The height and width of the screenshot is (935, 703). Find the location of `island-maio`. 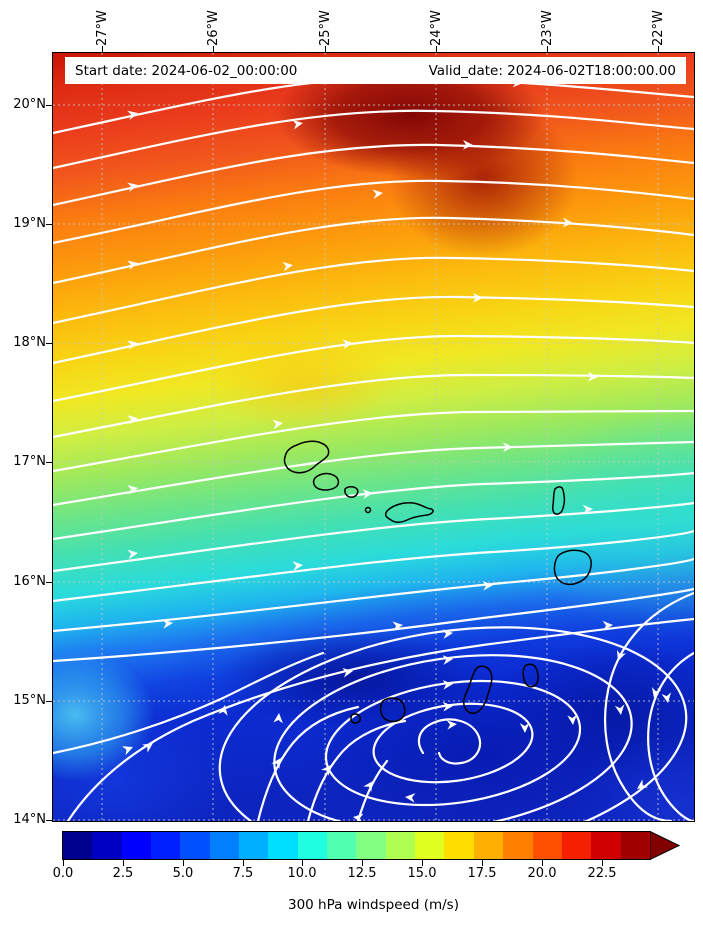

island-maio is located at coordinates (530, 675).